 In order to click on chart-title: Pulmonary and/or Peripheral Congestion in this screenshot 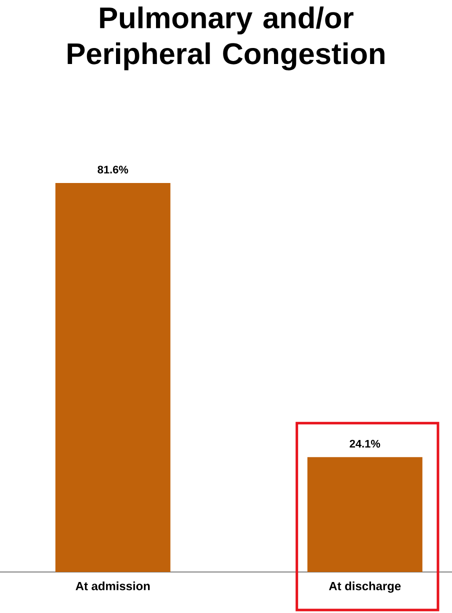, I will do `click(226, 38)`.